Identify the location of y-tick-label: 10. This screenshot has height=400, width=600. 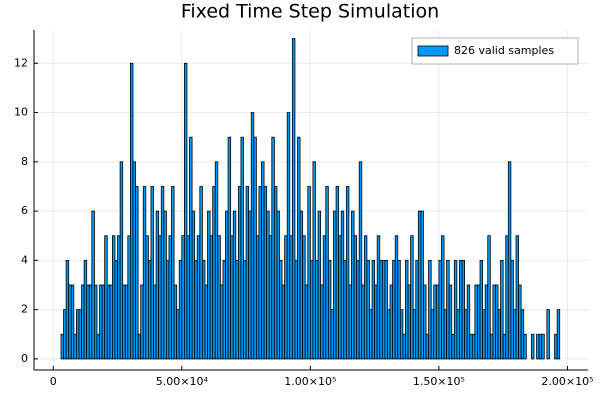
(21, 112).